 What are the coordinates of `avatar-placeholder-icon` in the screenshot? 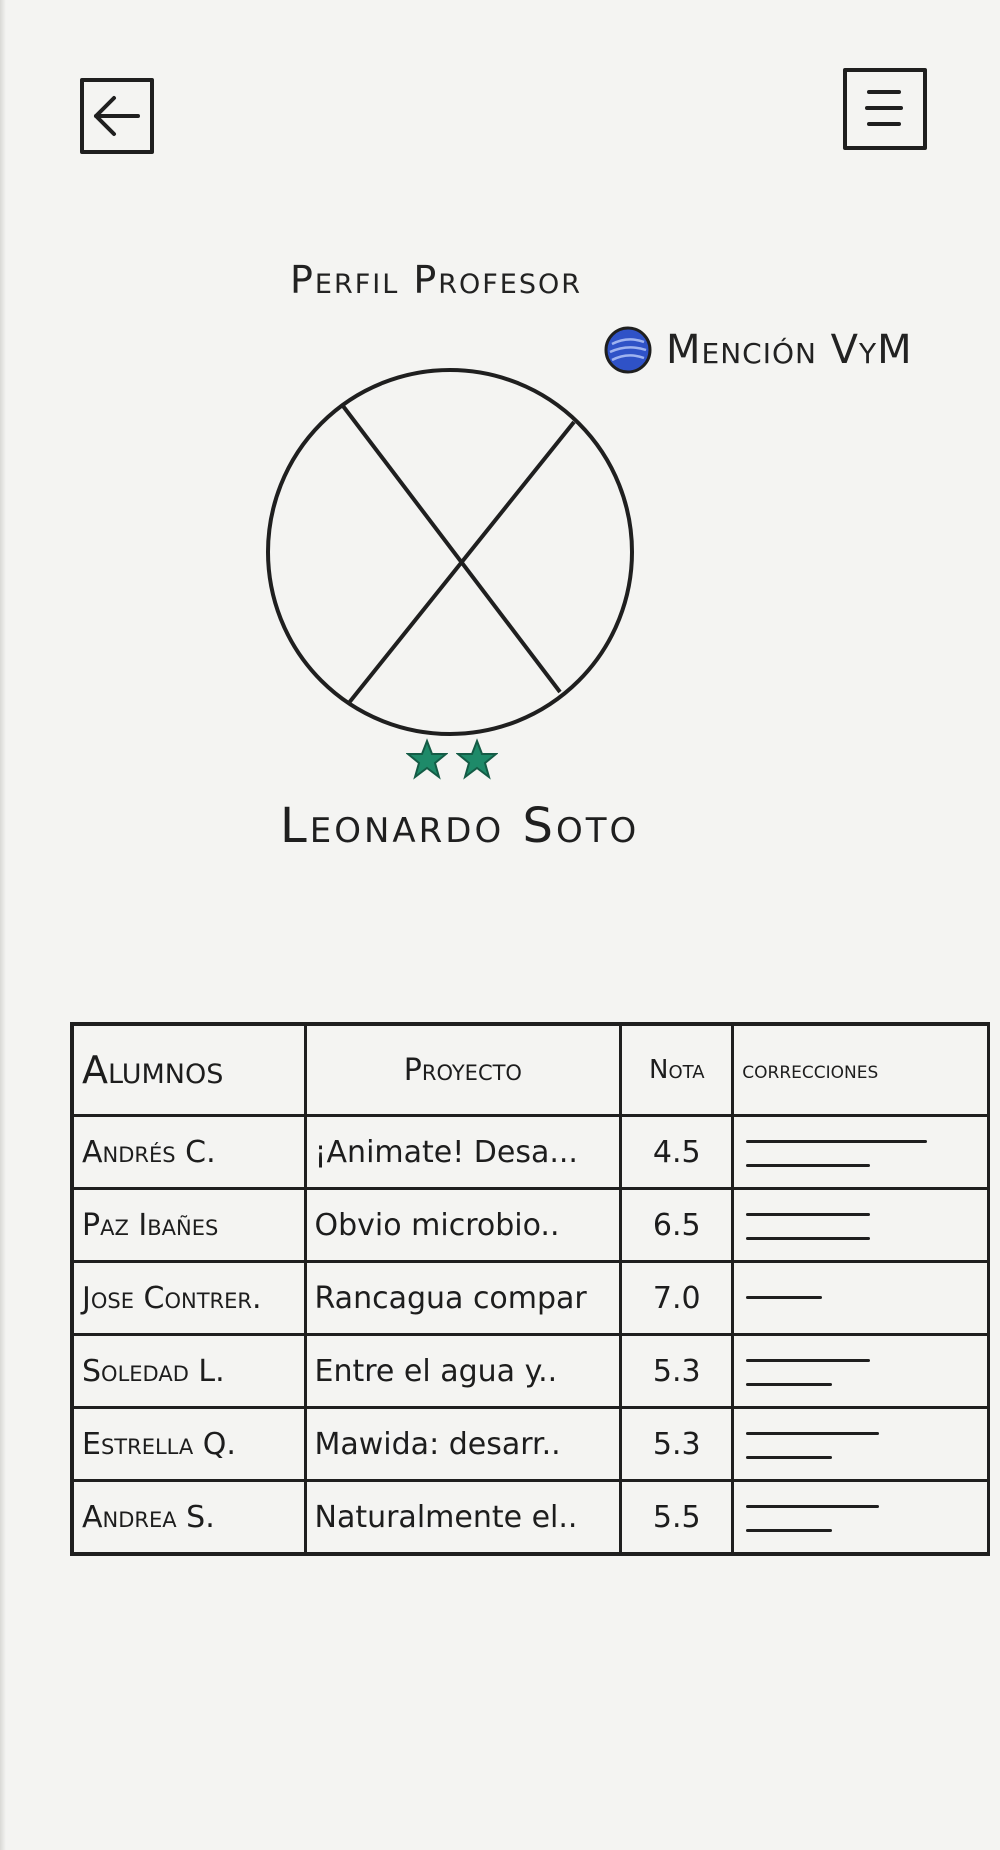 It's located at (450, 552).